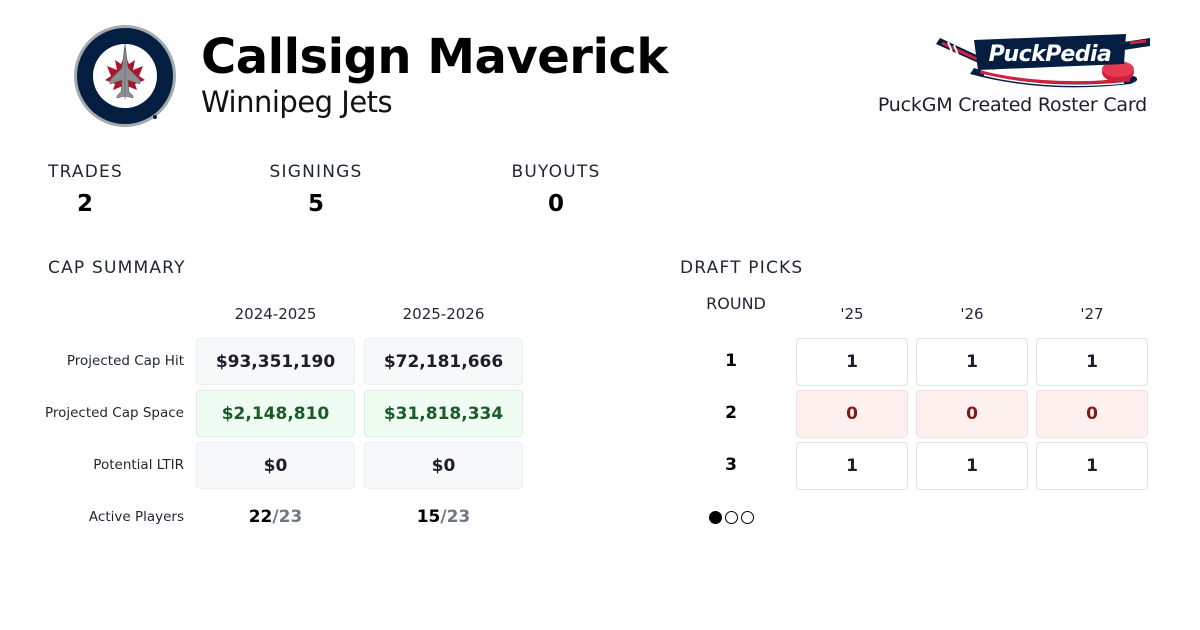  What do you see at coordinates (316, 189) in the screenshot?
I see `stat-signings: SIGNINGS 5` at bounding box center [316, 189].